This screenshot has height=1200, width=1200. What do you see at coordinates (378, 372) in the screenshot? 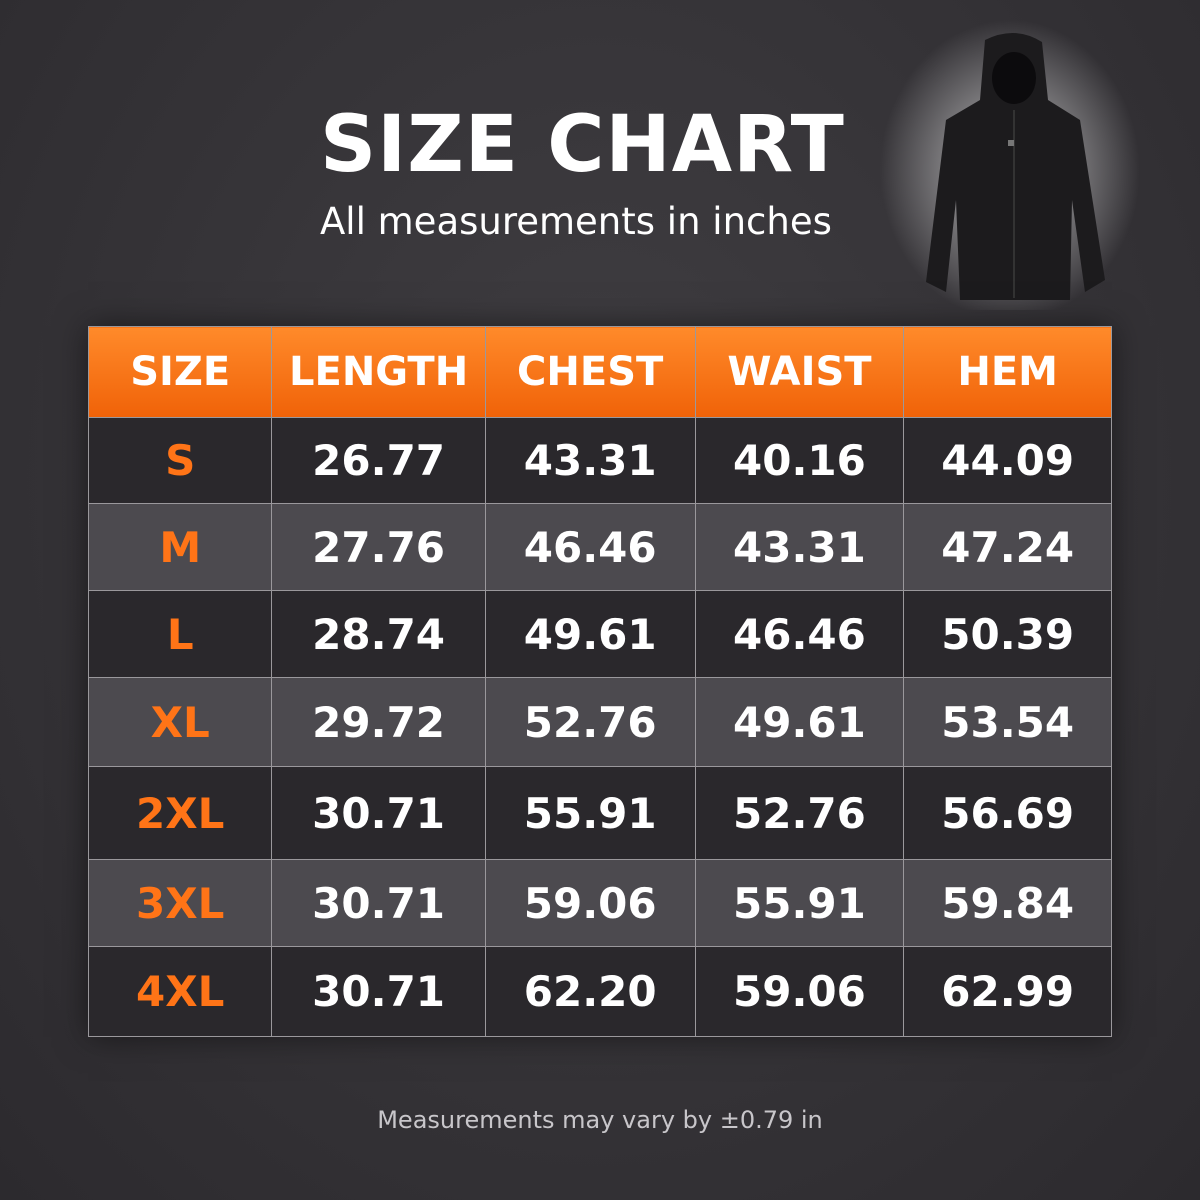
I see `column-header: LENGTH` at bounding box center [378, 372].